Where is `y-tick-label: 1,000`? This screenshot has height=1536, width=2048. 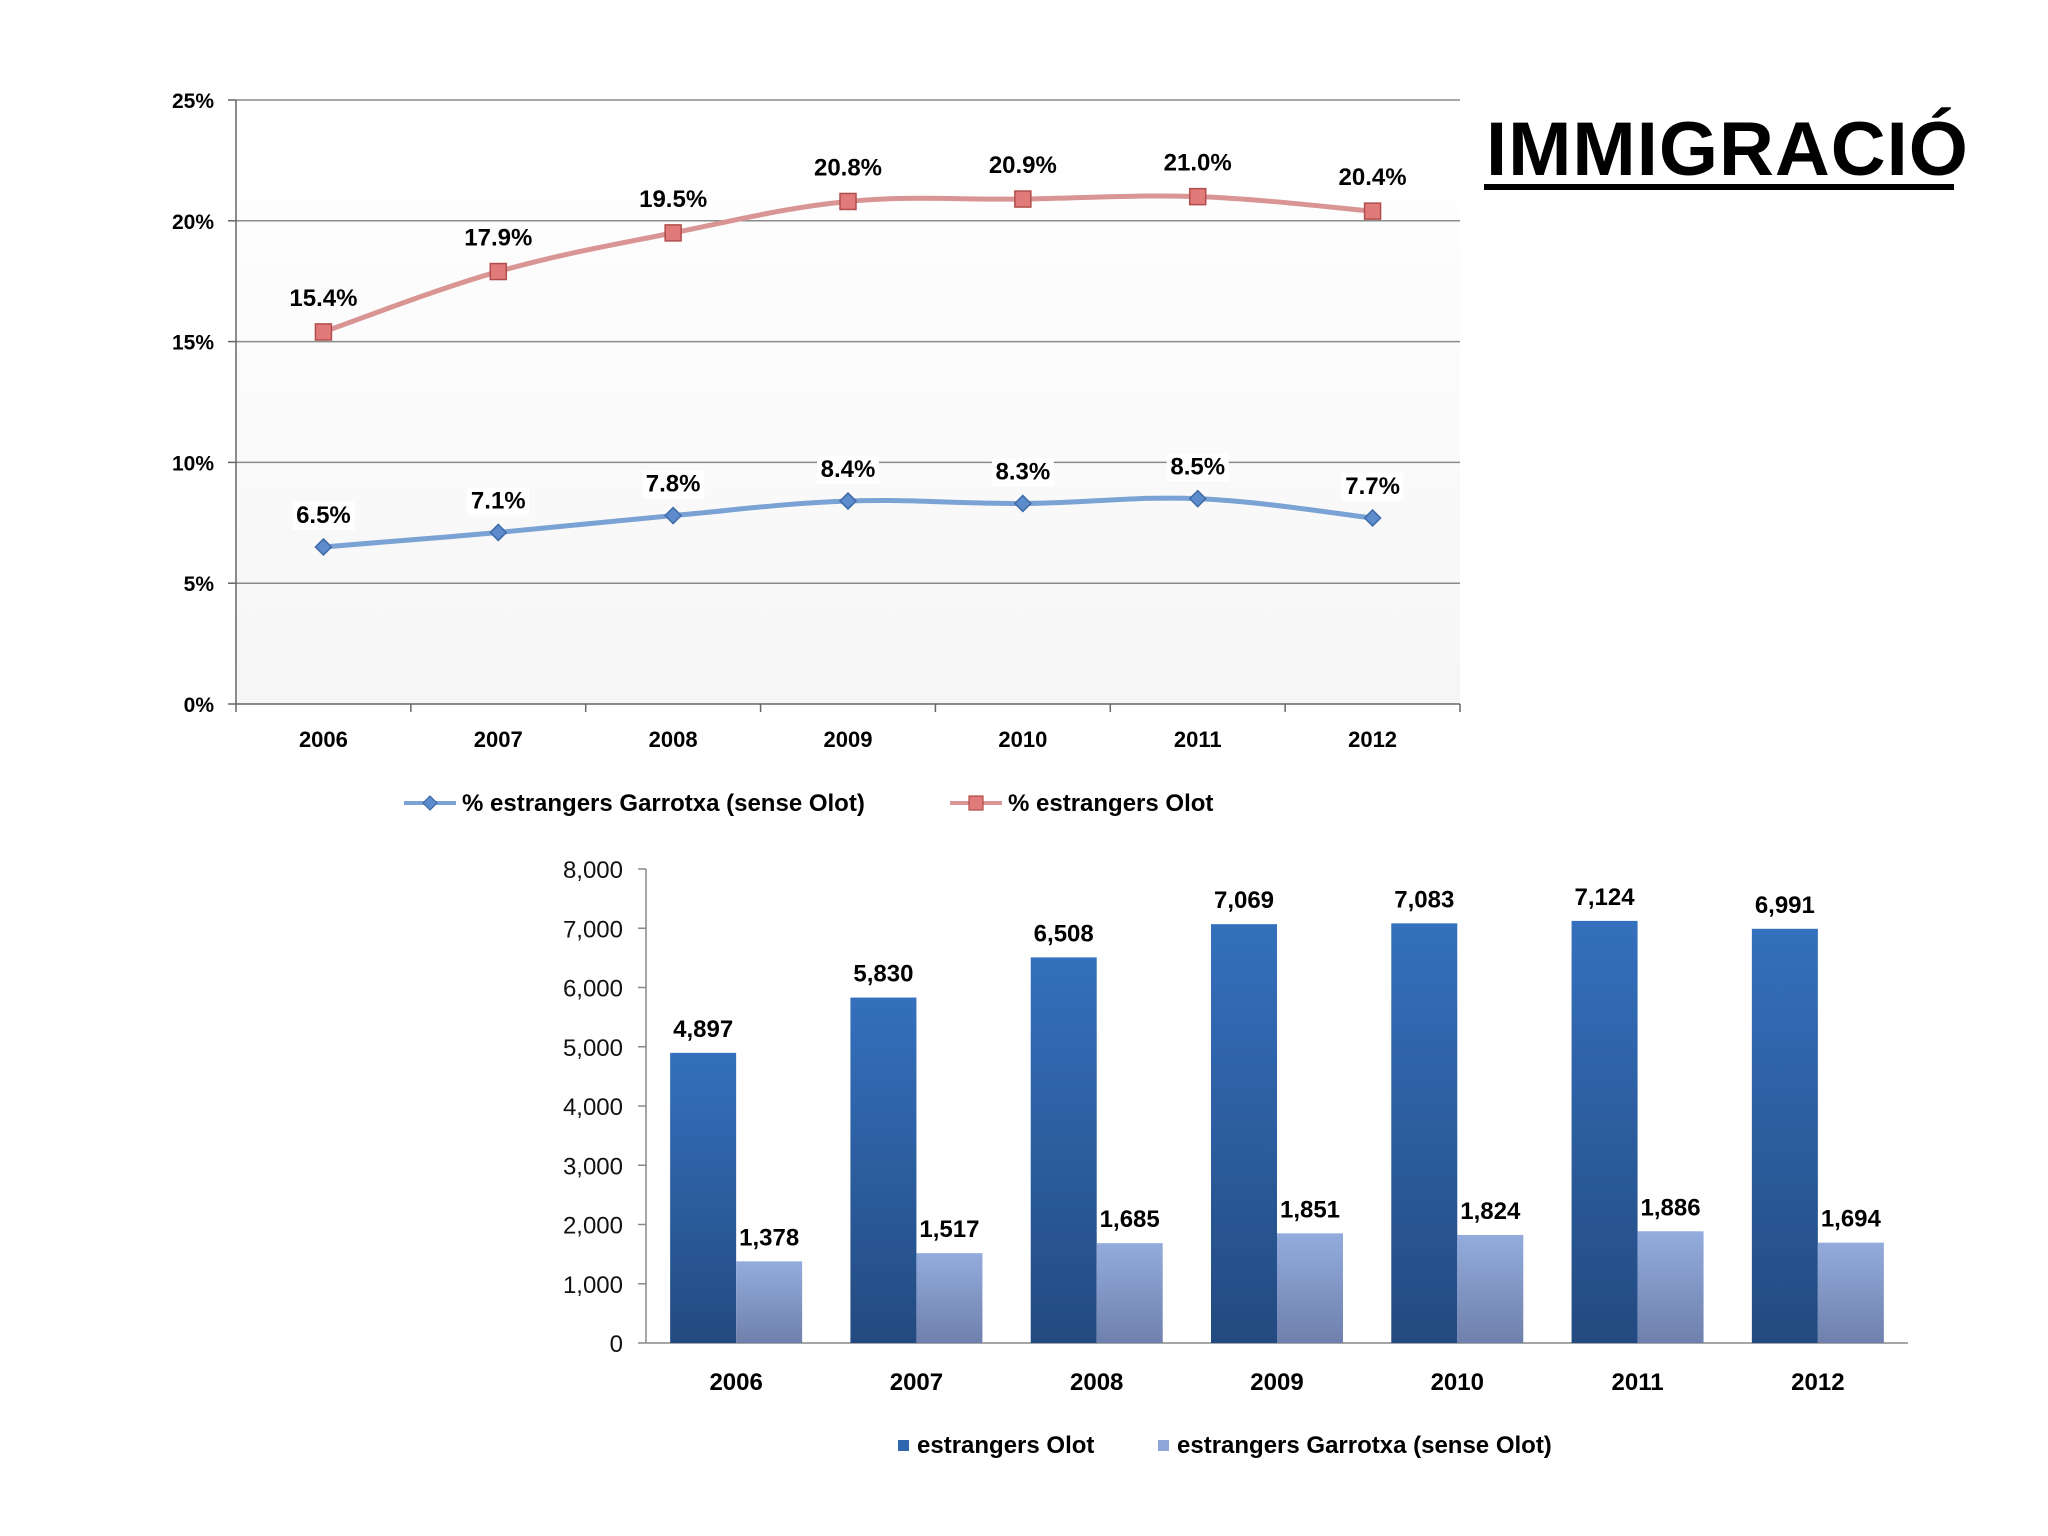
y-tick-label: 1,000 is located at coordinates (593, 1285).